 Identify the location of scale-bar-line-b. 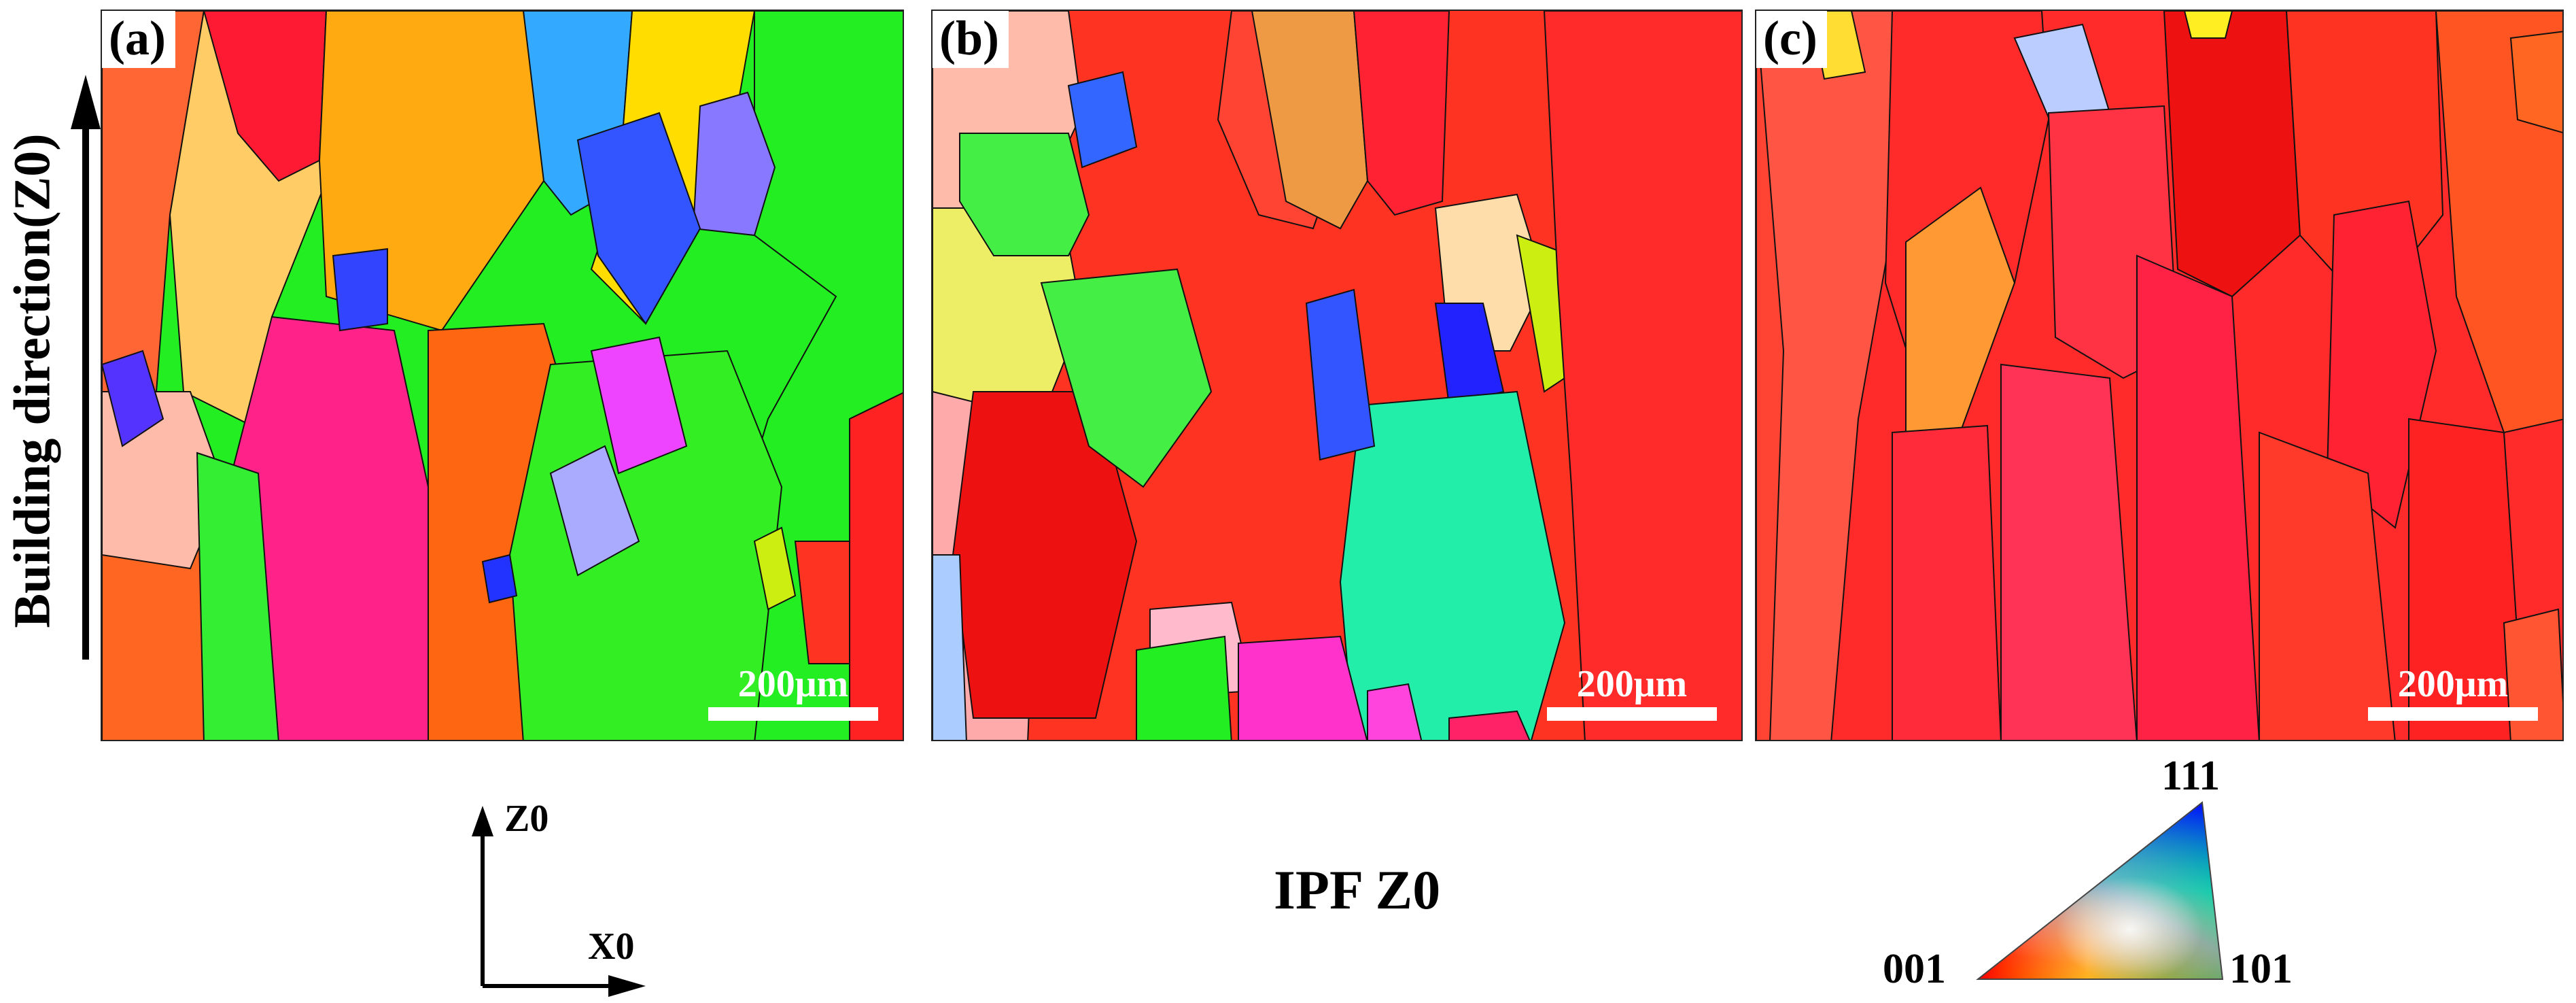
(1632, 714).